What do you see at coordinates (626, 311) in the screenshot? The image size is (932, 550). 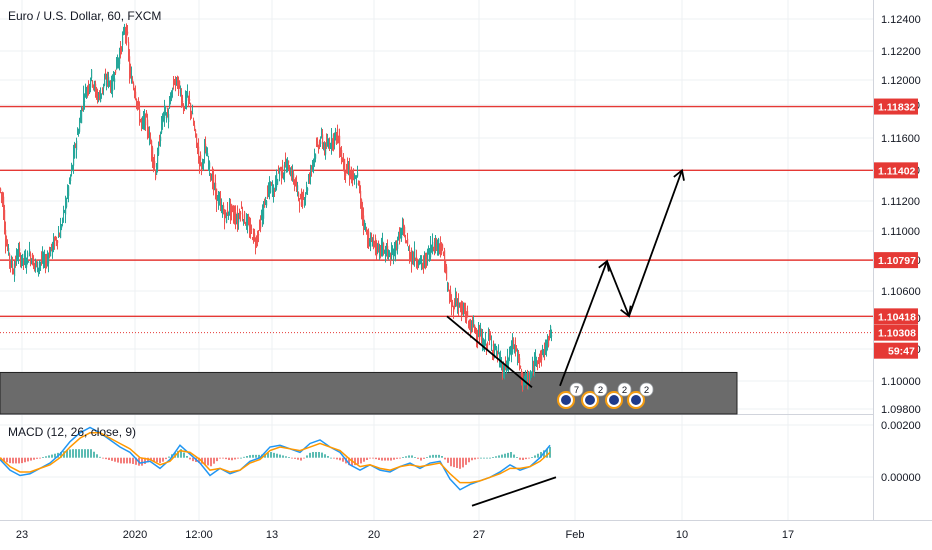 I see `arrowhead` at bounding box center [626, 311].